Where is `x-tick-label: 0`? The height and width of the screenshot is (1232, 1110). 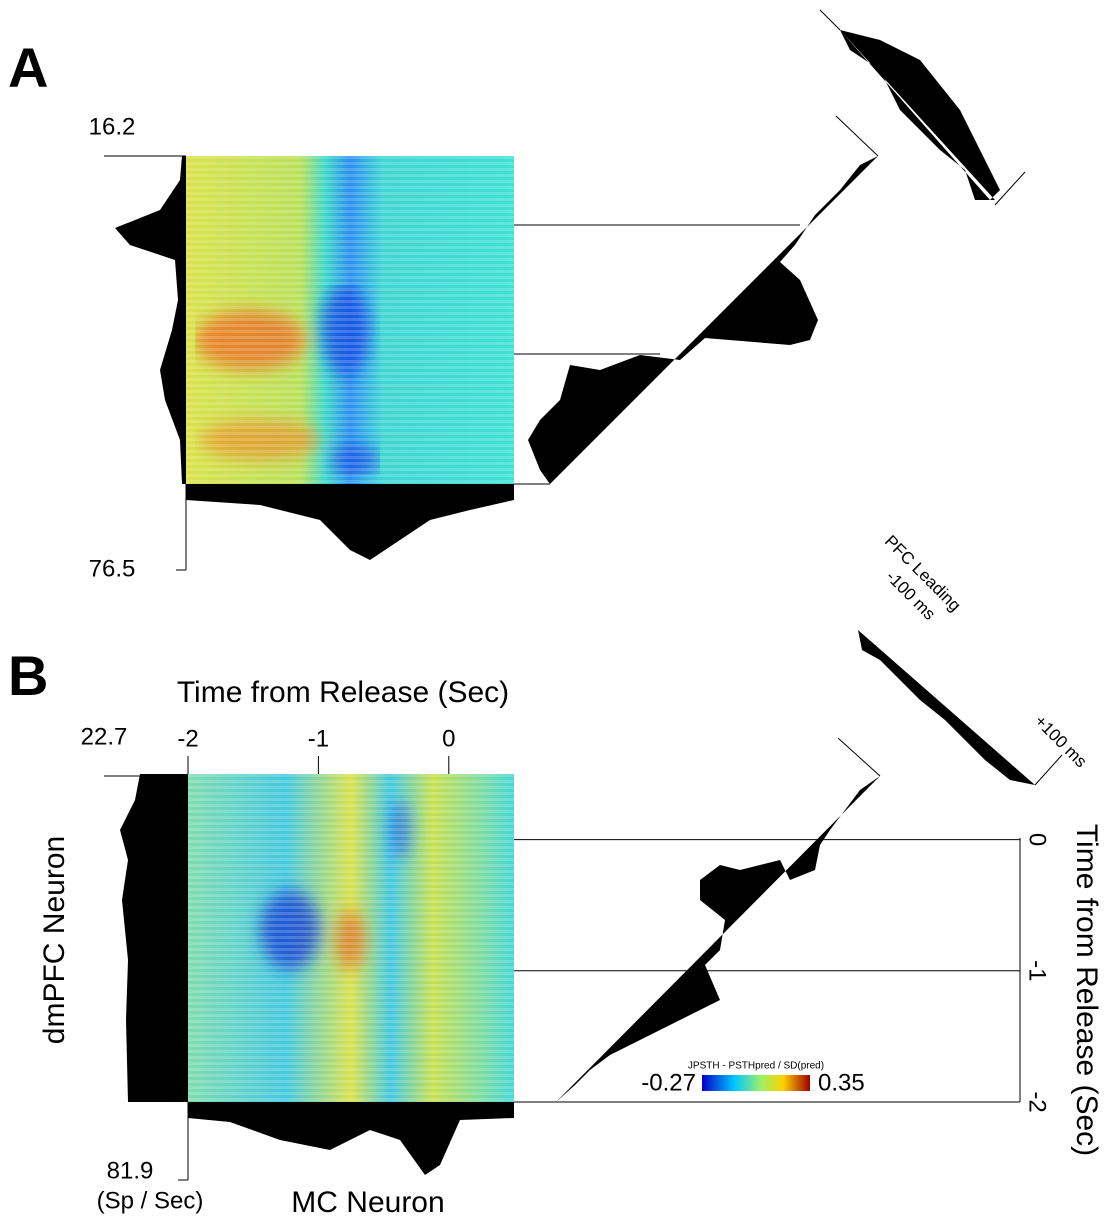 x-tick-label: 0 is located at coordinates (448, 738).